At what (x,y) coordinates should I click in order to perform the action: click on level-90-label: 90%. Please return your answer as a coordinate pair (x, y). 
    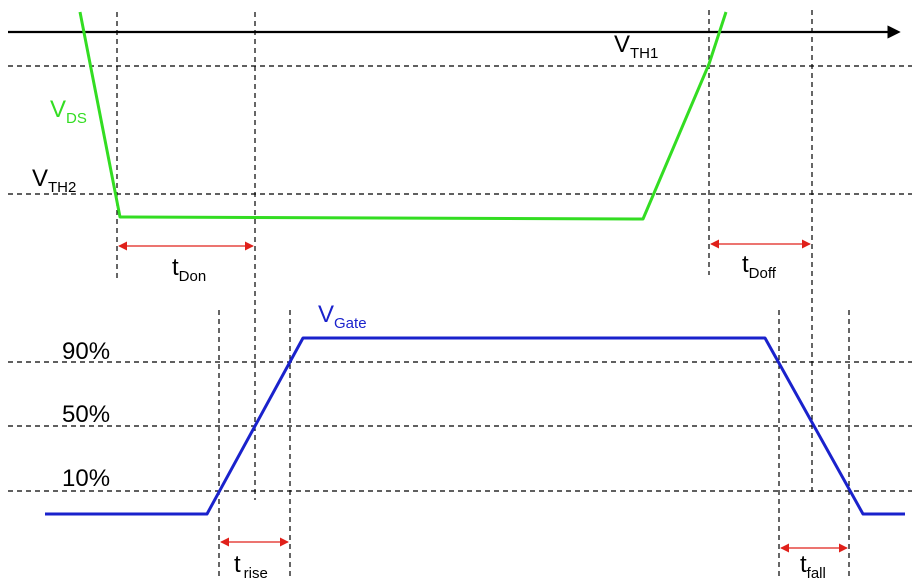
    Looking at the image, I should click on (86, 351).